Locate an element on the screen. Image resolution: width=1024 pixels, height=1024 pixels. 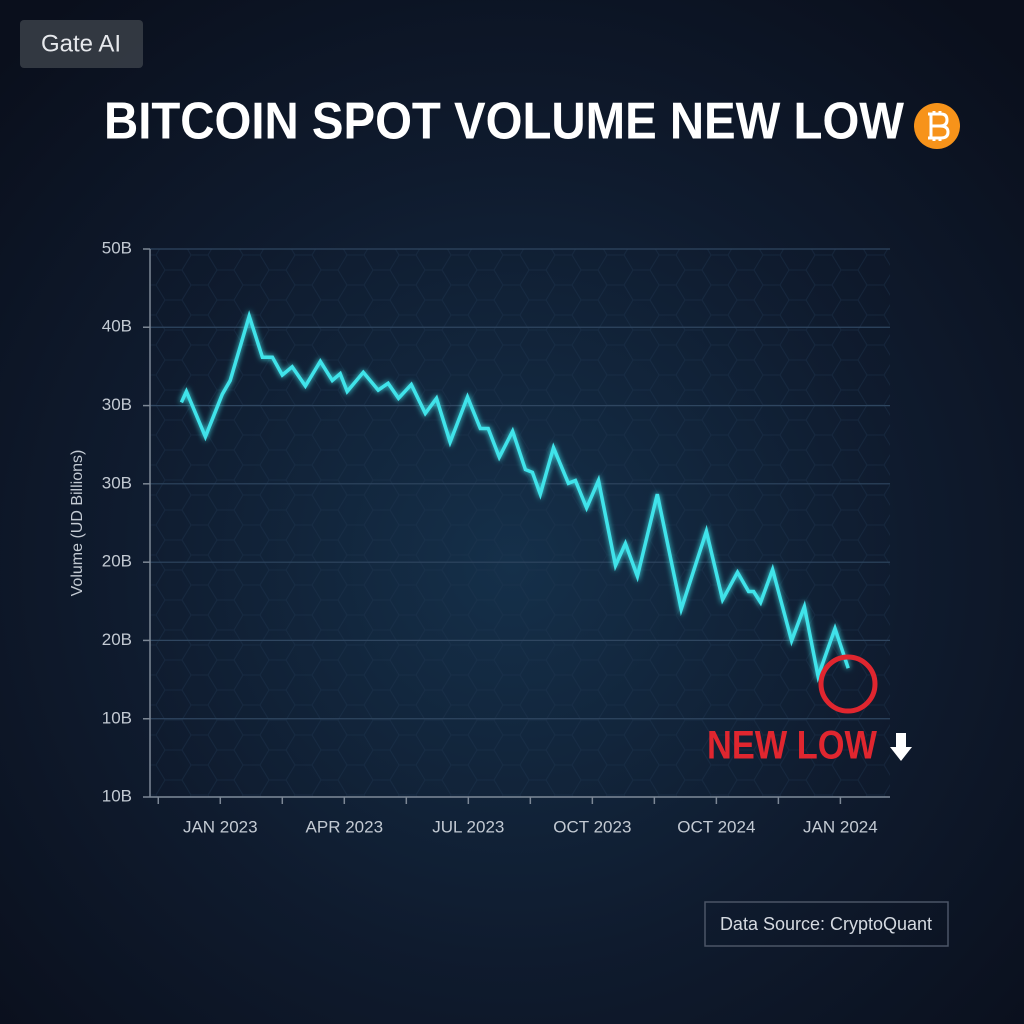
watermark-badge is located at coordinates (81, 44).